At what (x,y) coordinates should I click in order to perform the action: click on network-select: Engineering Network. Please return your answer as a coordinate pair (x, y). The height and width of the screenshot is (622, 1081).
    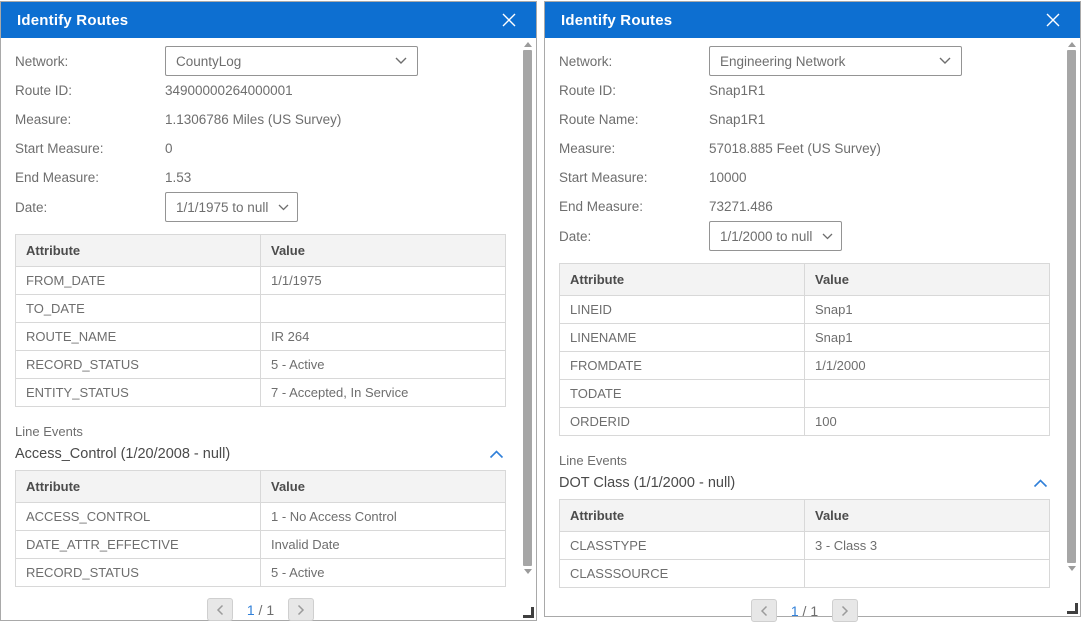
    Looking at the image, I should click on (835, 61).